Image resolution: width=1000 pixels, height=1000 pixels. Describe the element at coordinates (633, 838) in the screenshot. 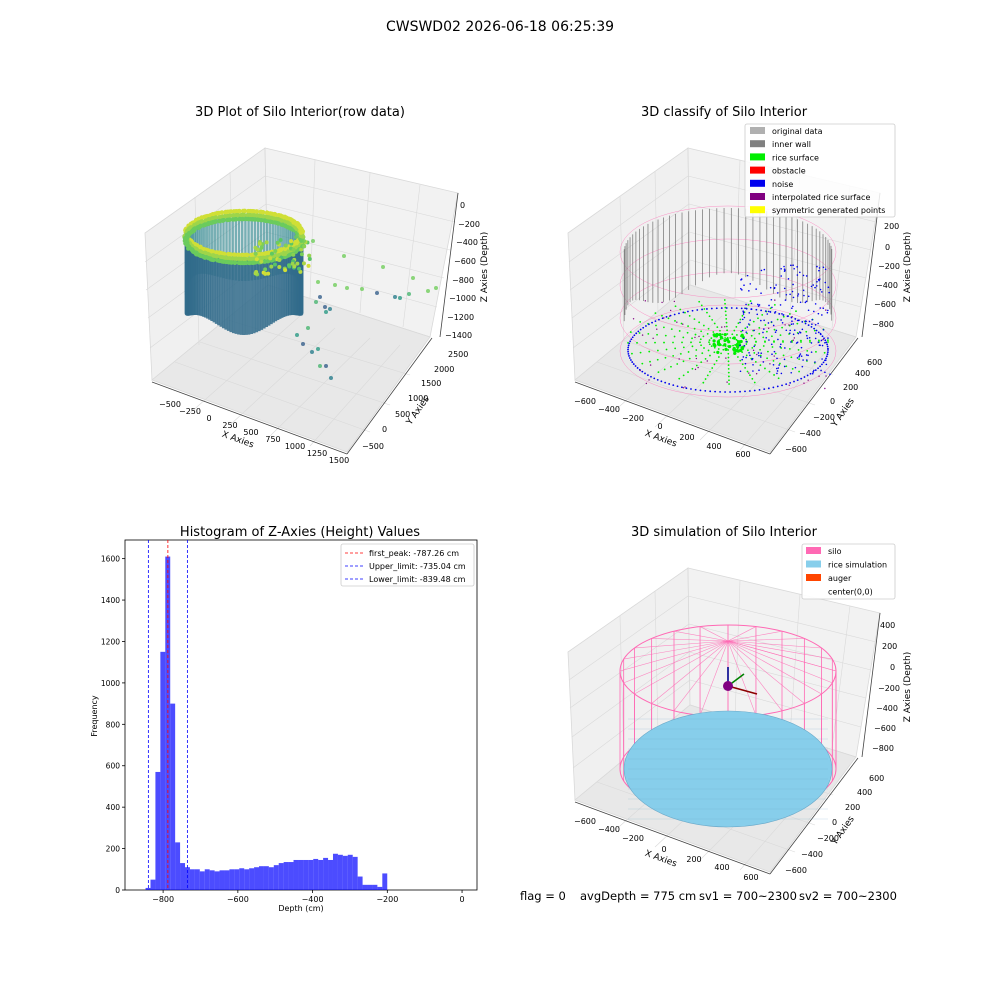

I see `simulation-x-tick-label: −200` at that location.